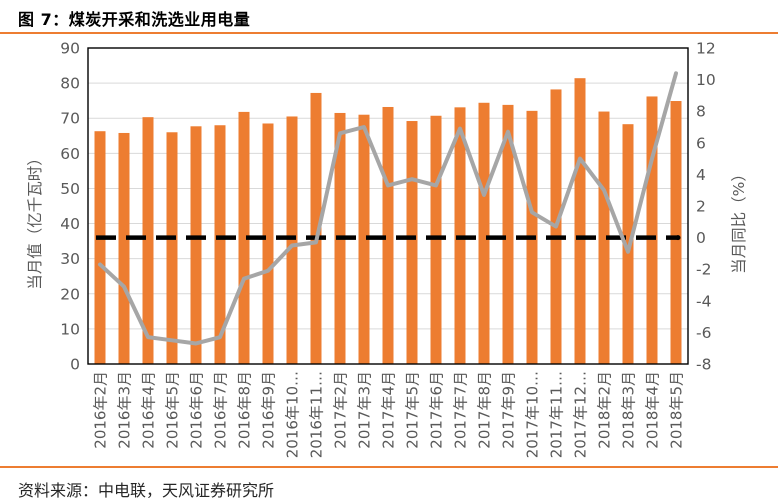 This screenshot has width=778, height=504. I want to click on left-axis-tick-90: 90, so click(70, 49).